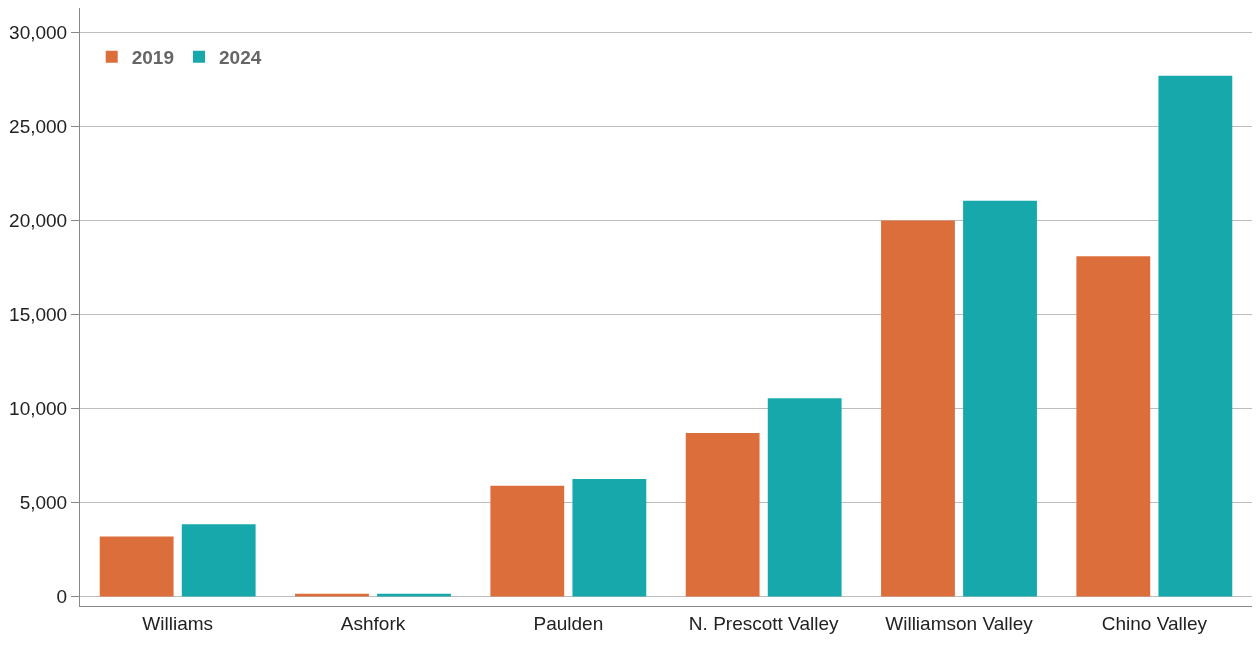 The image size is (1256, 656). Describe the element at coordinates (38, 315) in the screenshot. I see `y-tick-label: 15,000` at that location.